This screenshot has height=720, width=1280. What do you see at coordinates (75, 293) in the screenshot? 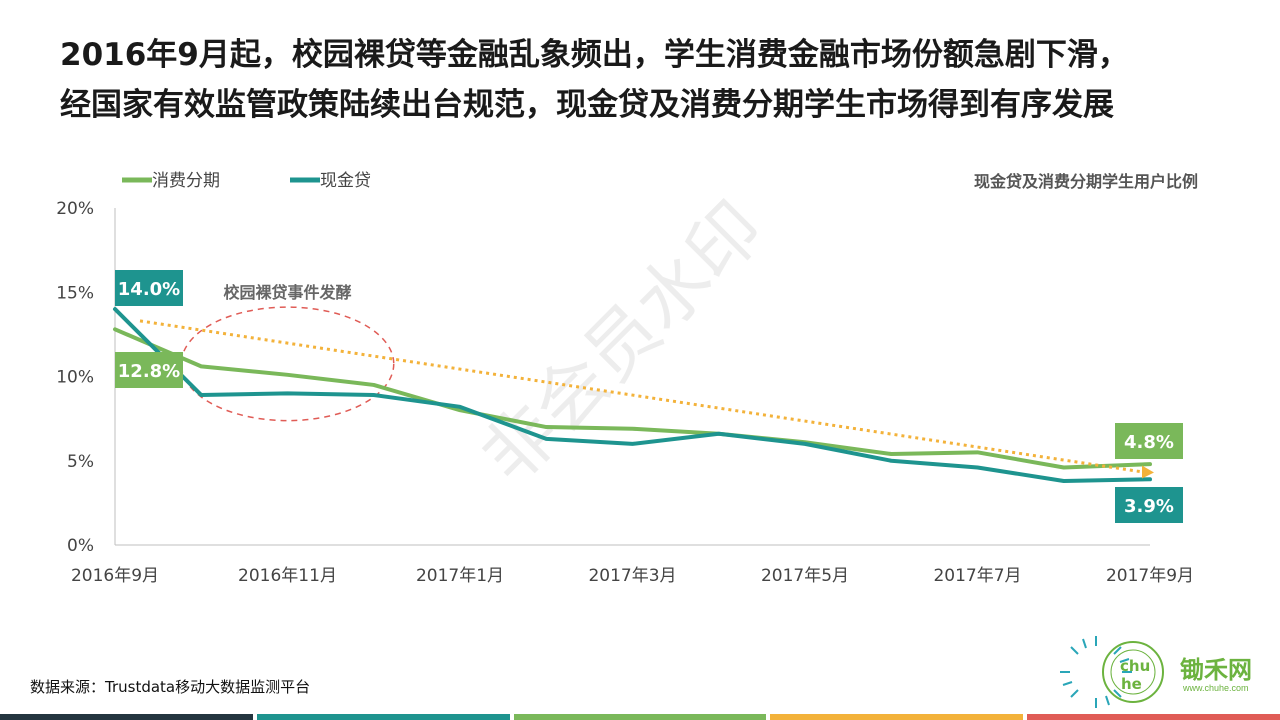
I see `y-tick-label: 15%` at bounding box center [75, 293].